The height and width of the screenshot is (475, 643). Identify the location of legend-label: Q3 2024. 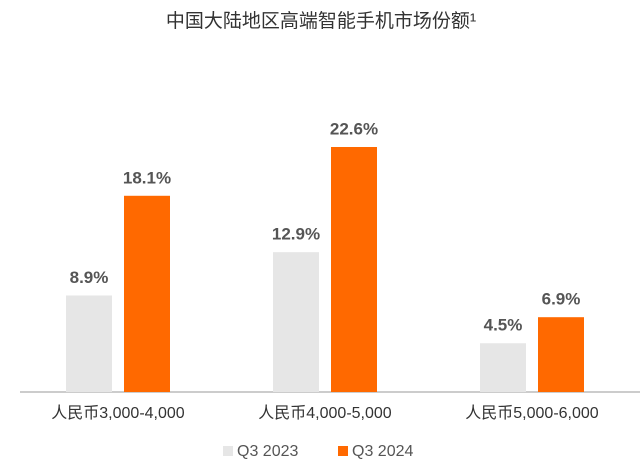
(382, 451).